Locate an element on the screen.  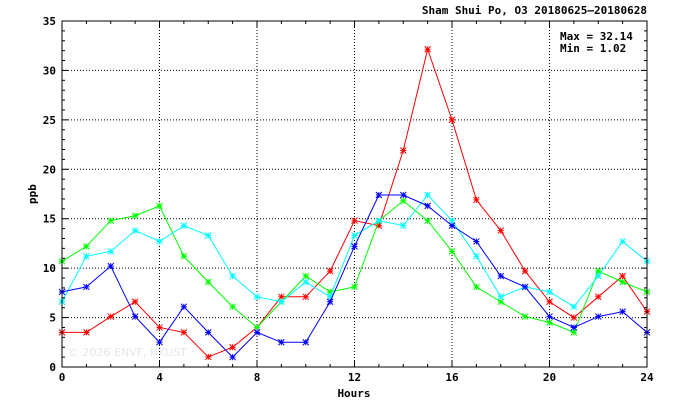
x-tick-label: 16 is located at coordinates (452, 377).